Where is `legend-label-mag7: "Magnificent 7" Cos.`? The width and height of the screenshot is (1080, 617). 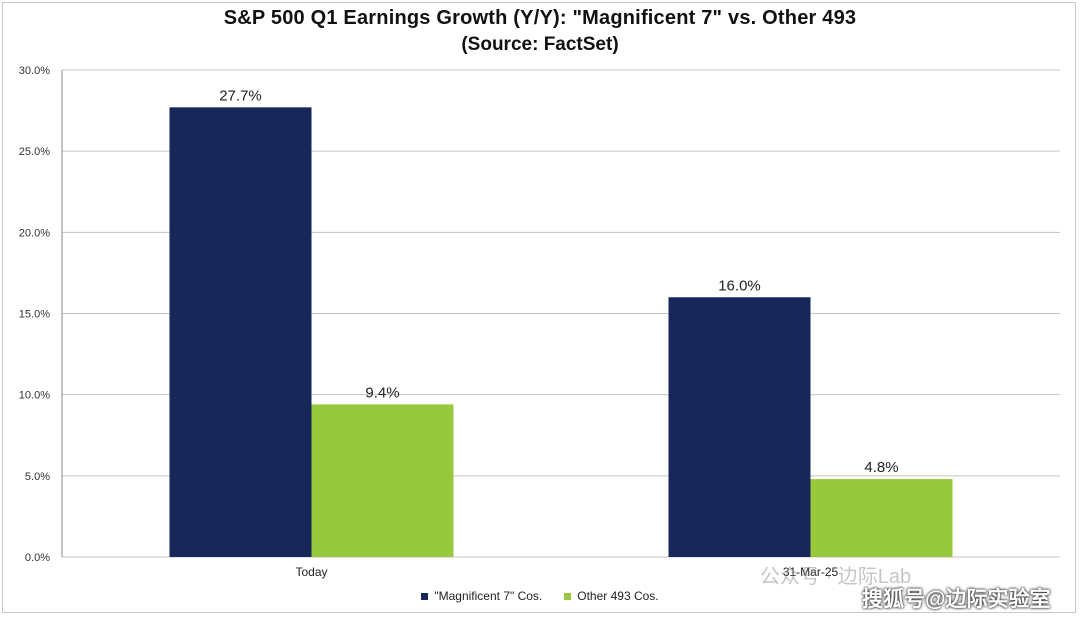 legend-label-mag7: "Magnificent 7" Cos. is located at coordinates (488, 596).